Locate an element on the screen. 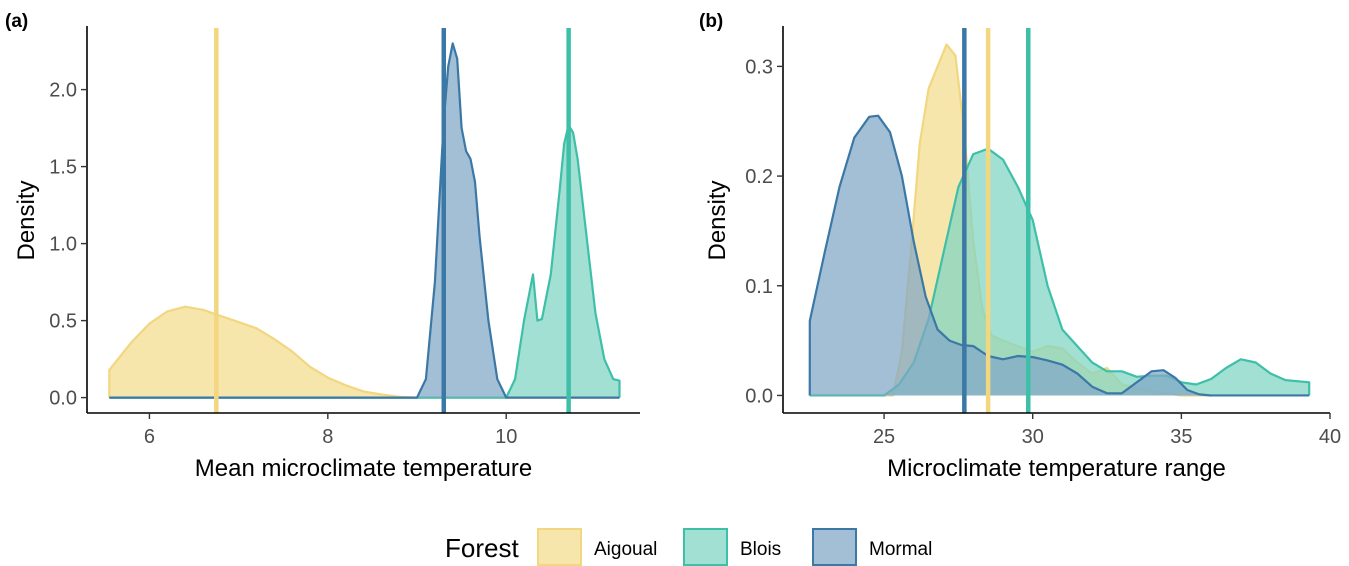  legend-label-mormal: Mormal is located at coordinates (900, 549).